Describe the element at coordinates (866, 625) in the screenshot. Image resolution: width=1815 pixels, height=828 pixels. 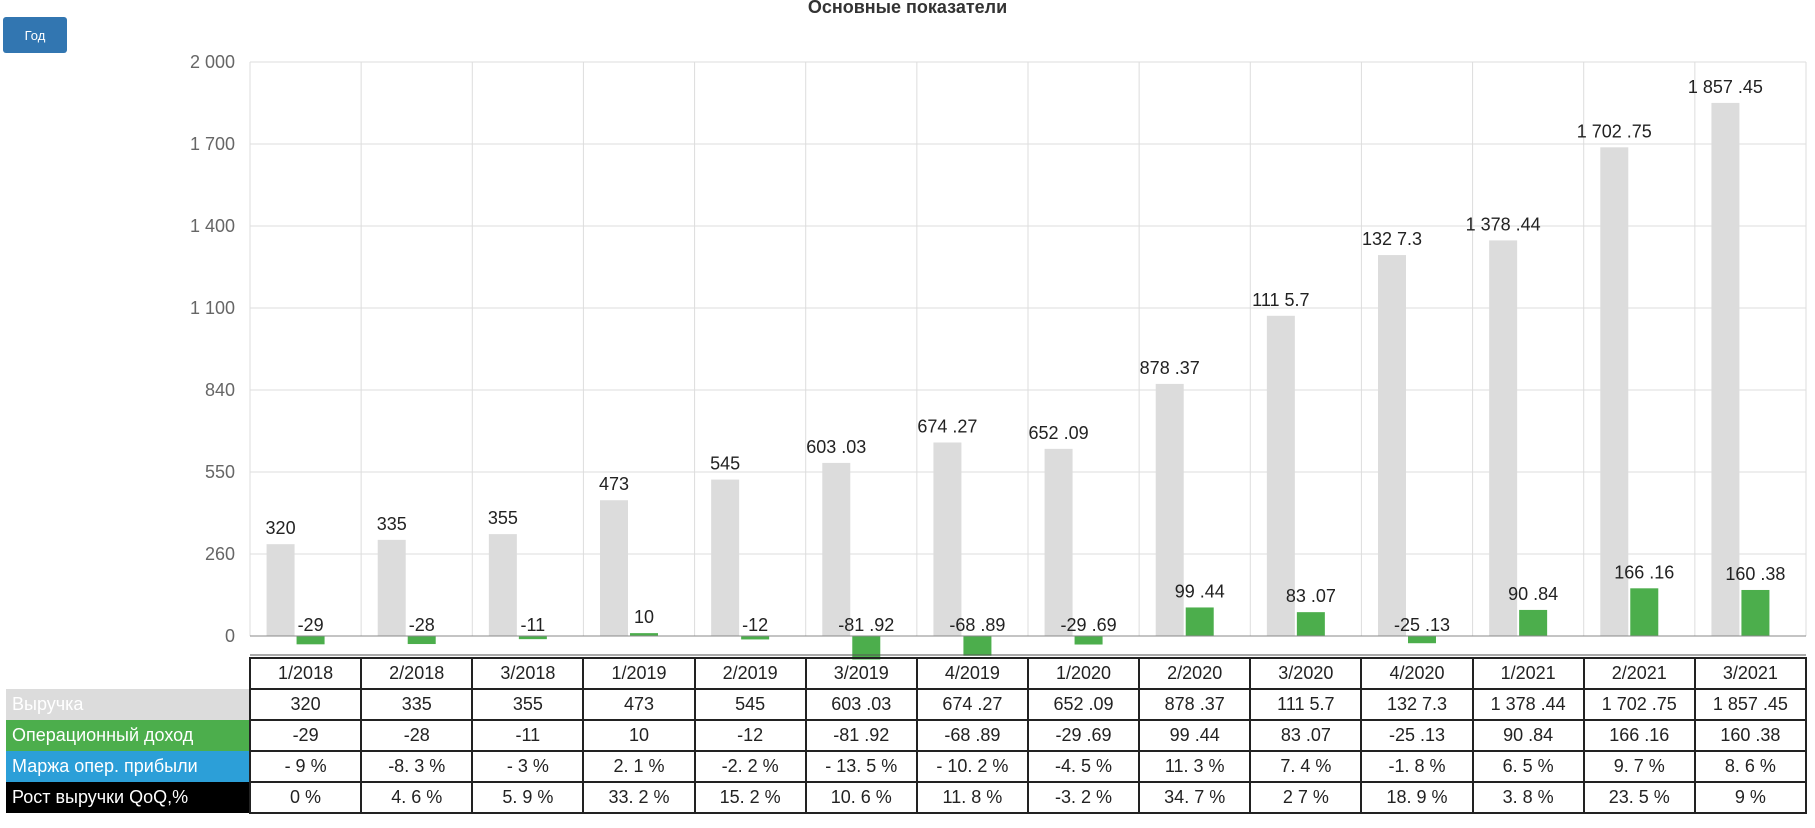
I see `data-label-operating-income: -81 .92` at that location.